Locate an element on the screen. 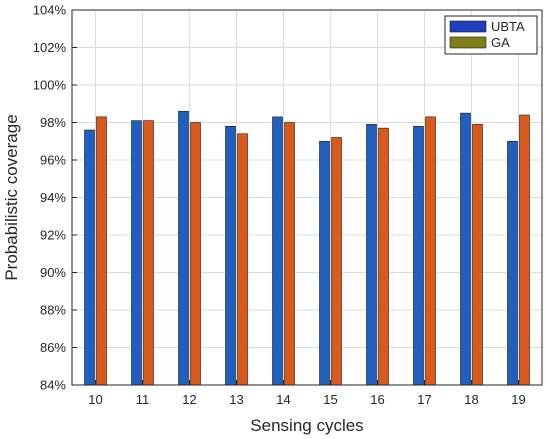  legend-label-ubta: UBTA is located at coordinates (508, 26).